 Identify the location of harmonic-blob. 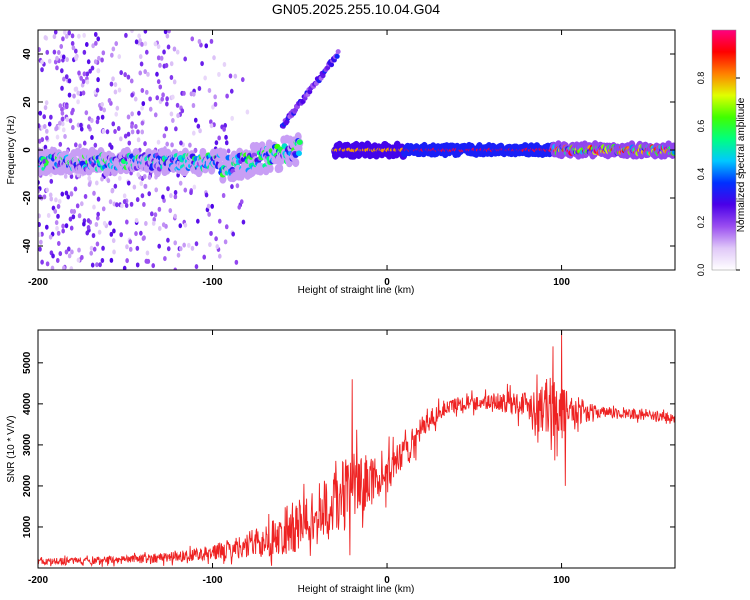
(338, 52).